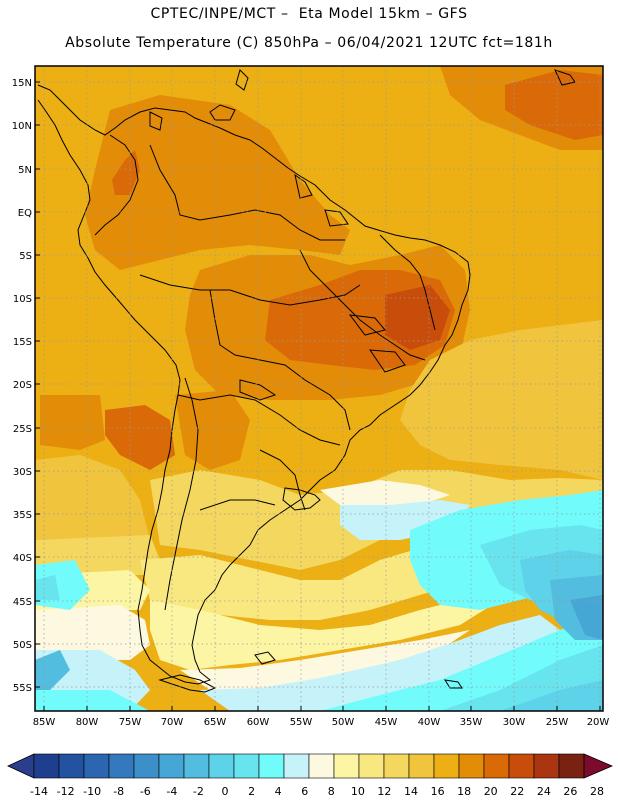 The height and width of the screenshot is (804, 618). I want to click on lat-label: 10N, so click(22, 126).